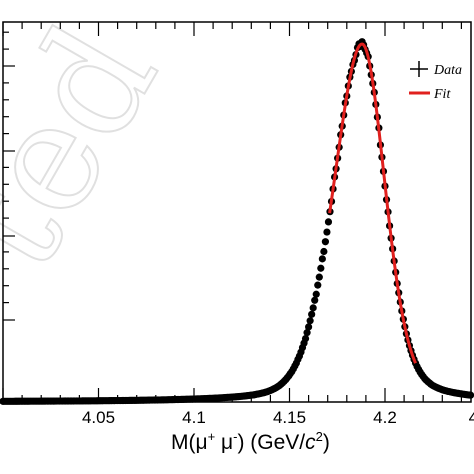 The height and width of the screenshot is (474, 474). Describe the element at coordinates (442, 94) in the screenshot. I see `legend-fit-label: Fit` at that location.